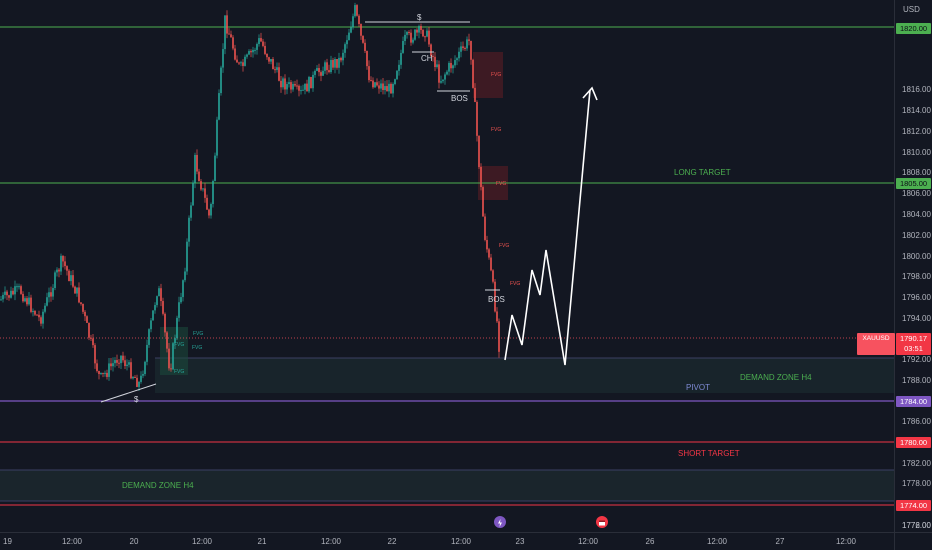  What do you see at coordinates (916, 131) in the screenshot?
I see `price-tick-label: 1812.00` at bounding box center [916, 131].